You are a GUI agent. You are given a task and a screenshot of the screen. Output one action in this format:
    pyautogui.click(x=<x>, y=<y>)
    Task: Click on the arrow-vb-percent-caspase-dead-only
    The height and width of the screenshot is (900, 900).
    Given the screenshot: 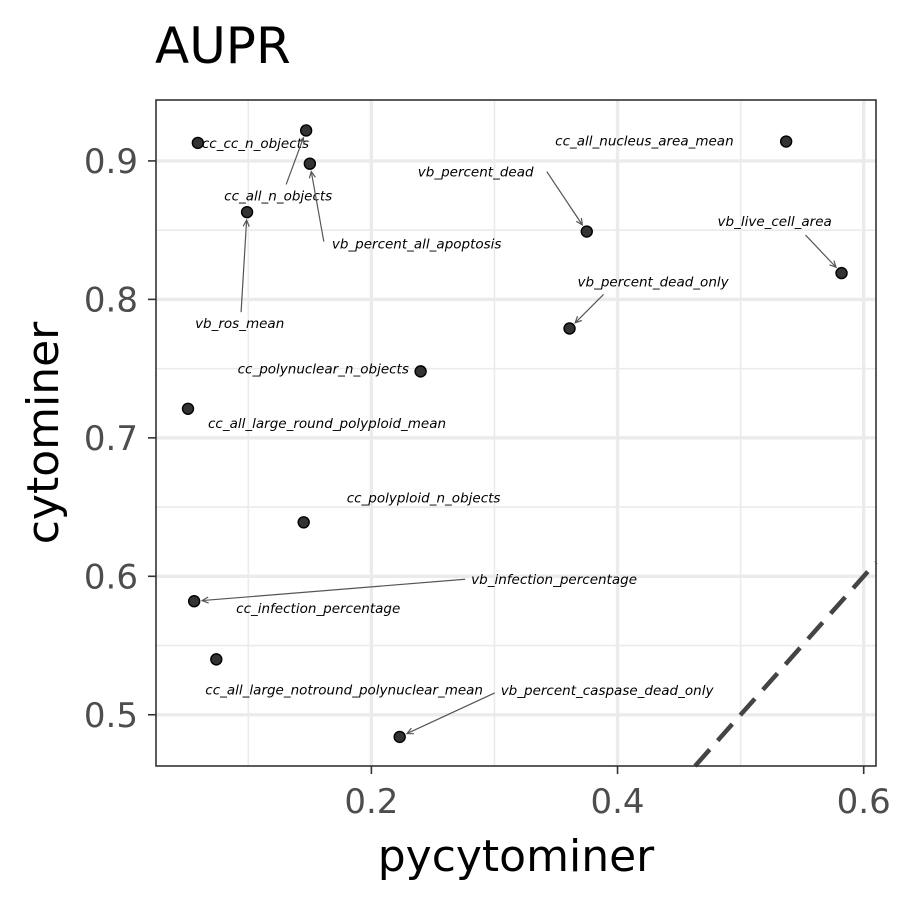 What is the action you would take?
    pyautogui.click(x=450, y=713)
    